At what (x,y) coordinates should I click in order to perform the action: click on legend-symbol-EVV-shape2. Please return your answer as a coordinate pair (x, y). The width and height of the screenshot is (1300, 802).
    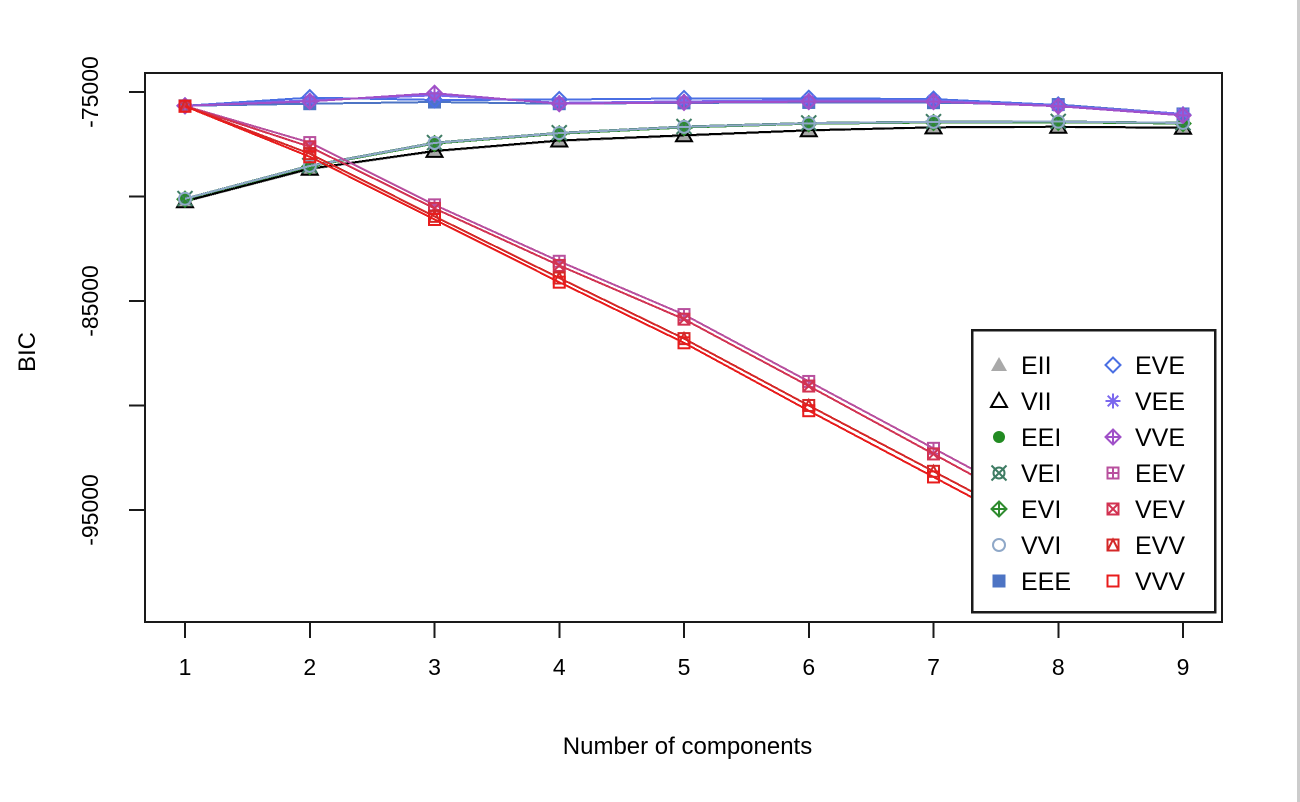
    Looking at the image, I should click on (1113, 544).